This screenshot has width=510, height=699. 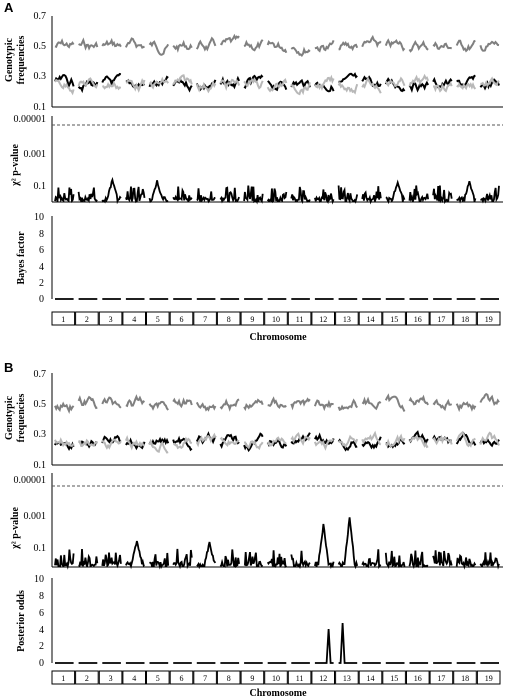 I want to click on chromosome-label: 17, so click(x=441, y=678).